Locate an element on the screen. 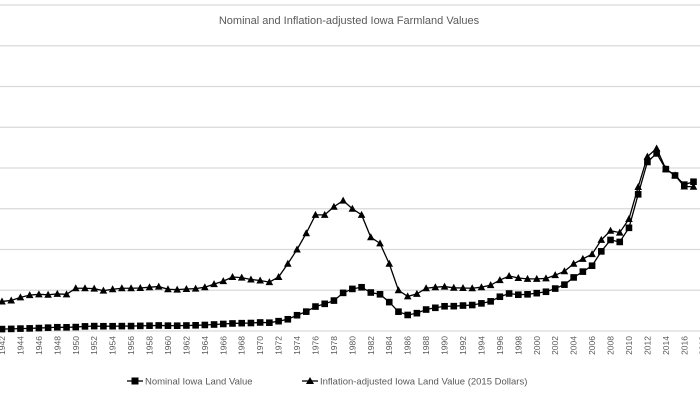 This screenshot has width=700, height=400. data-point-1978 is located at coordinates (334, 300).